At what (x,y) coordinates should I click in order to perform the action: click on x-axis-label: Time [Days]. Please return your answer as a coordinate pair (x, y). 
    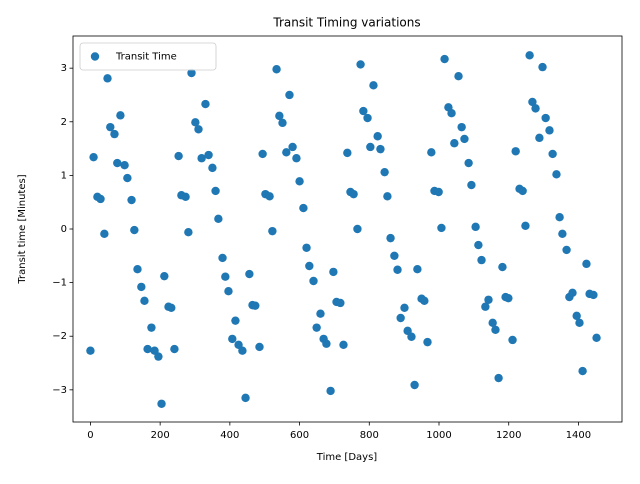
    Looking at the image, I should click on (347, 457).